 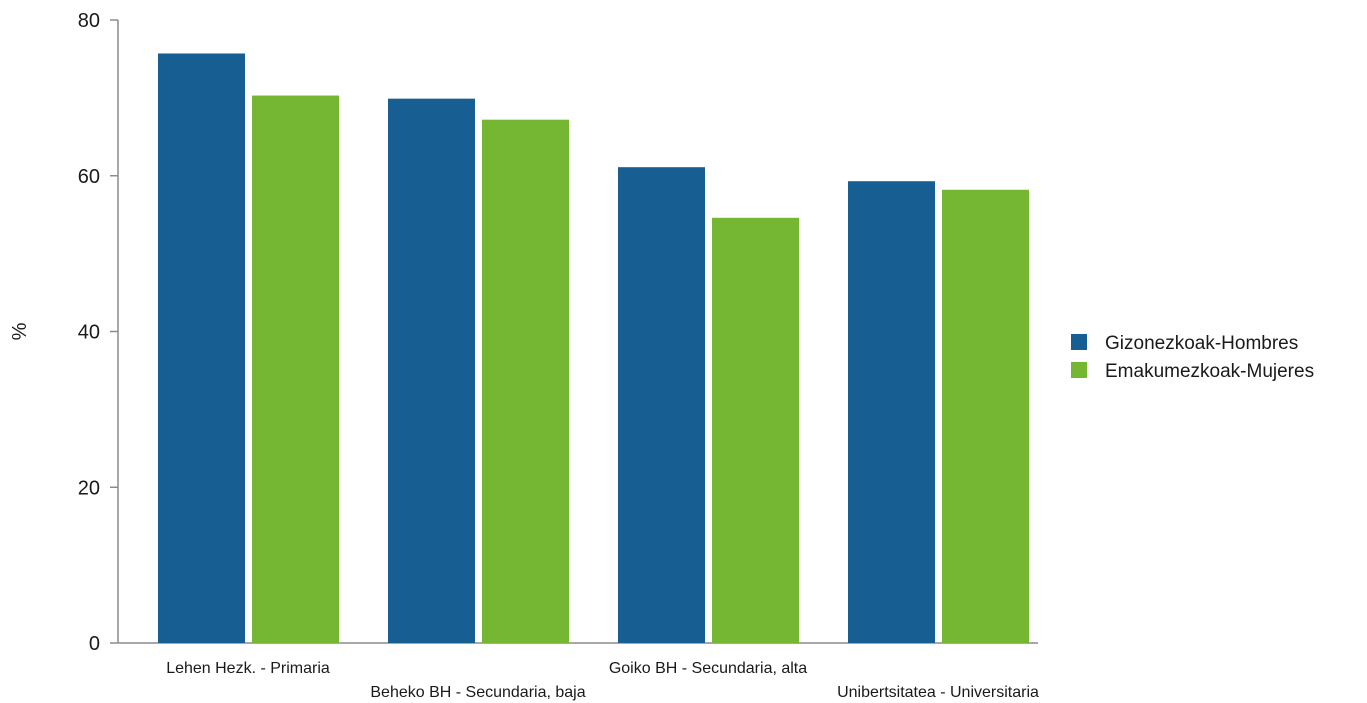 What do you see at coordinates (248, 668) in the screenshot?
I see `category-label: Lehen Hezk. - Primaria` at bounding box center [248, 668].